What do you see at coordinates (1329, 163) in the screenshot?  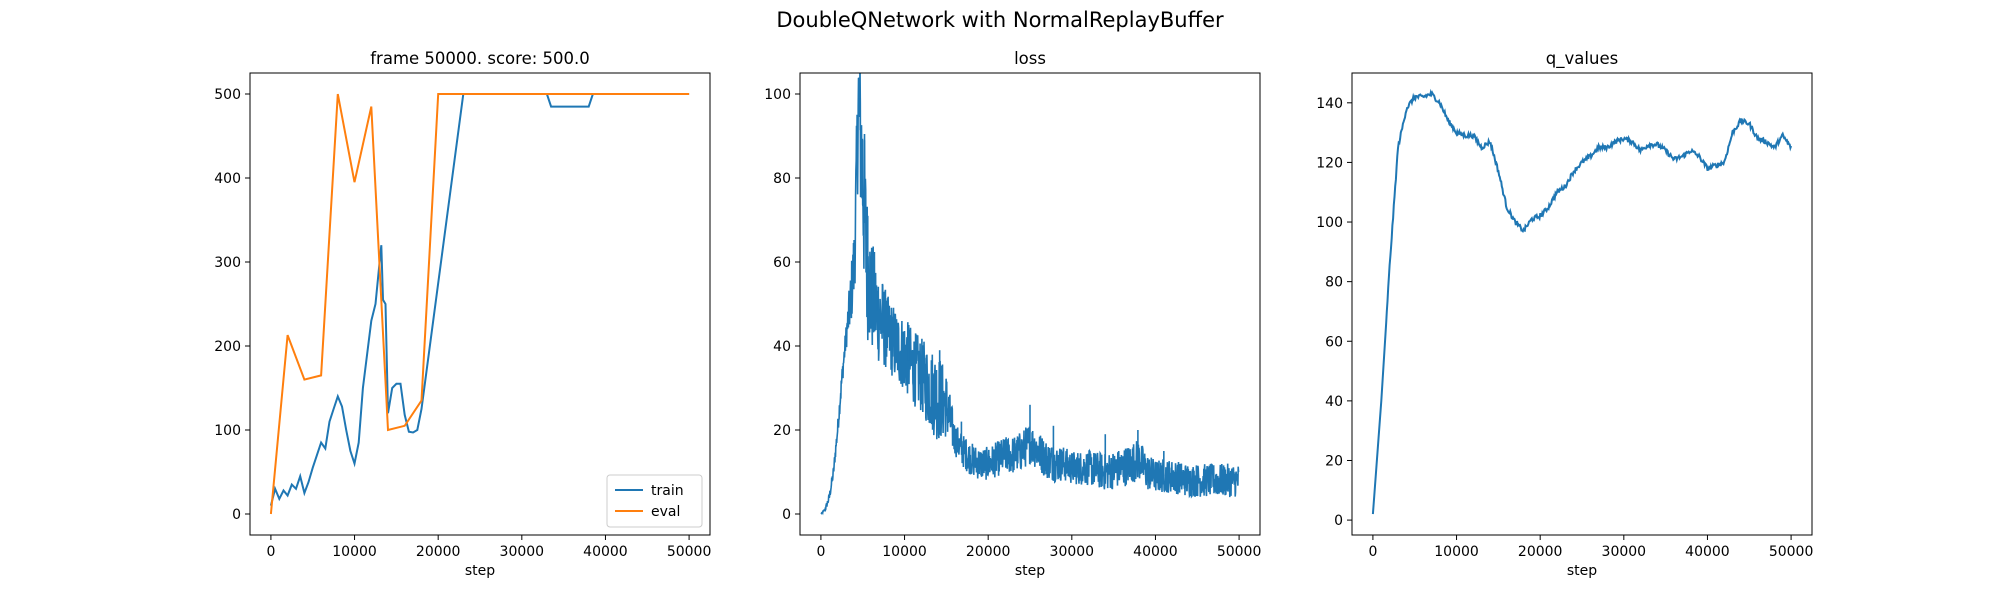 I see `y-tick-label: 120` at bounding box center [1329, 163].